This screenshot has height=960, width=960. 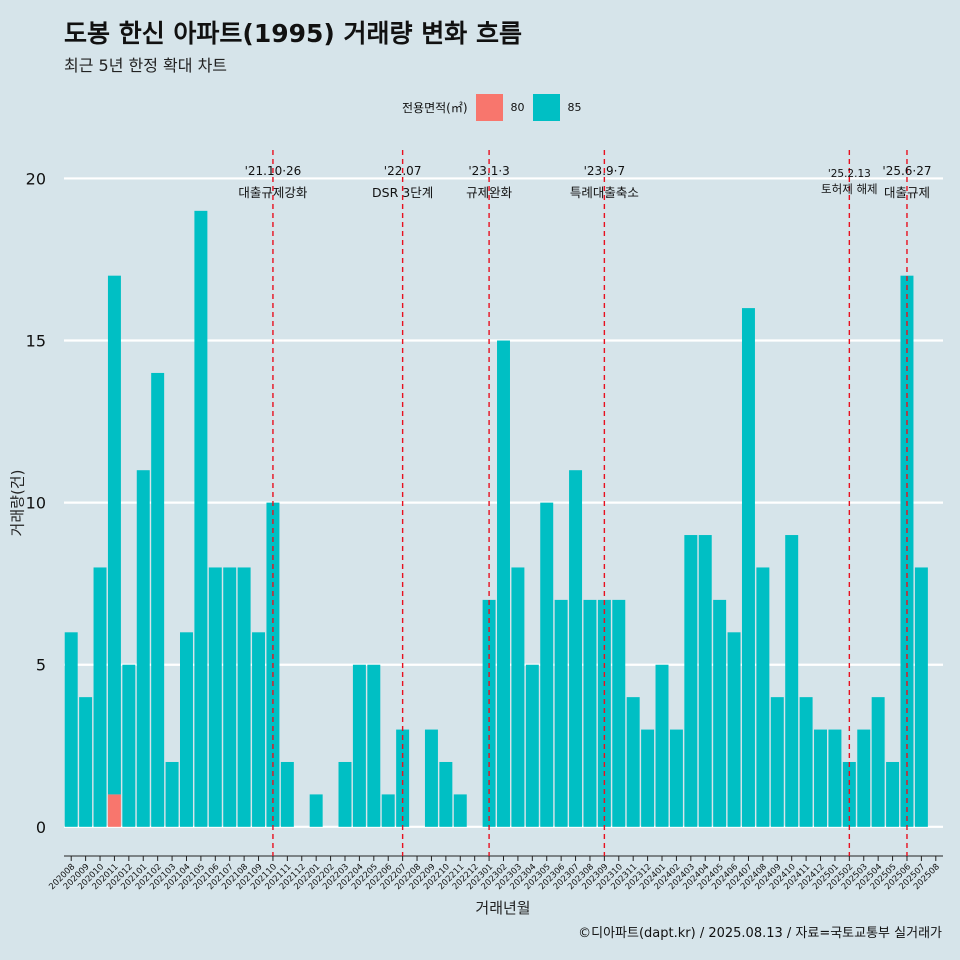 What do you see at coordinates (36, 341) in the screenshot?
I see `y-tick-label-15: 15` at bounding box center [36, 341].